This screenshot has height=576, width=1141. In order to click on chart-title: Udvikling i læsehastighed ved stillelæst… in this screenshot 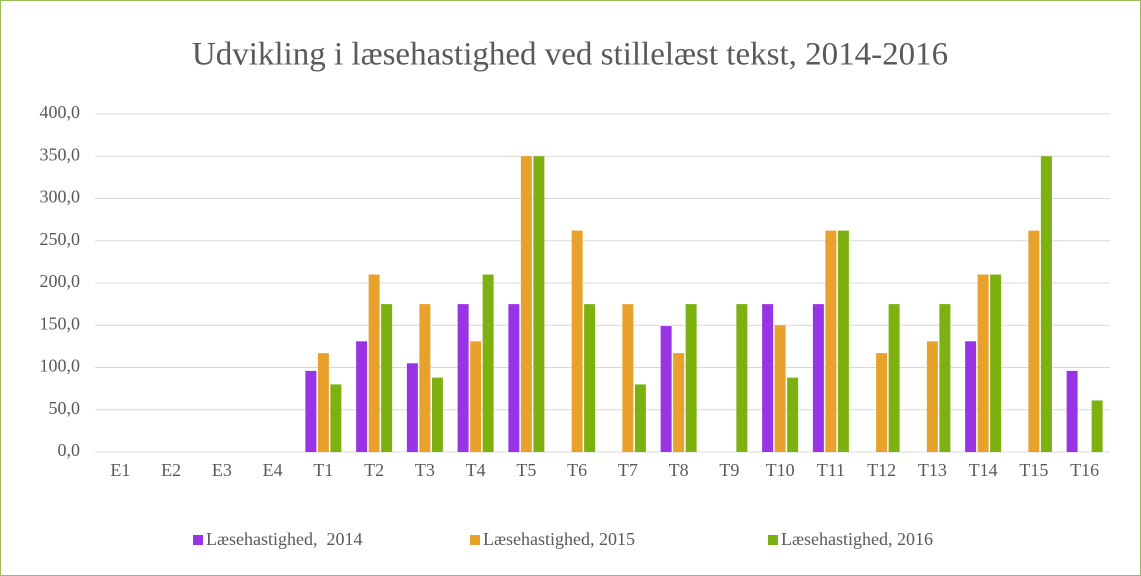, I will do `click(570, 55)`.